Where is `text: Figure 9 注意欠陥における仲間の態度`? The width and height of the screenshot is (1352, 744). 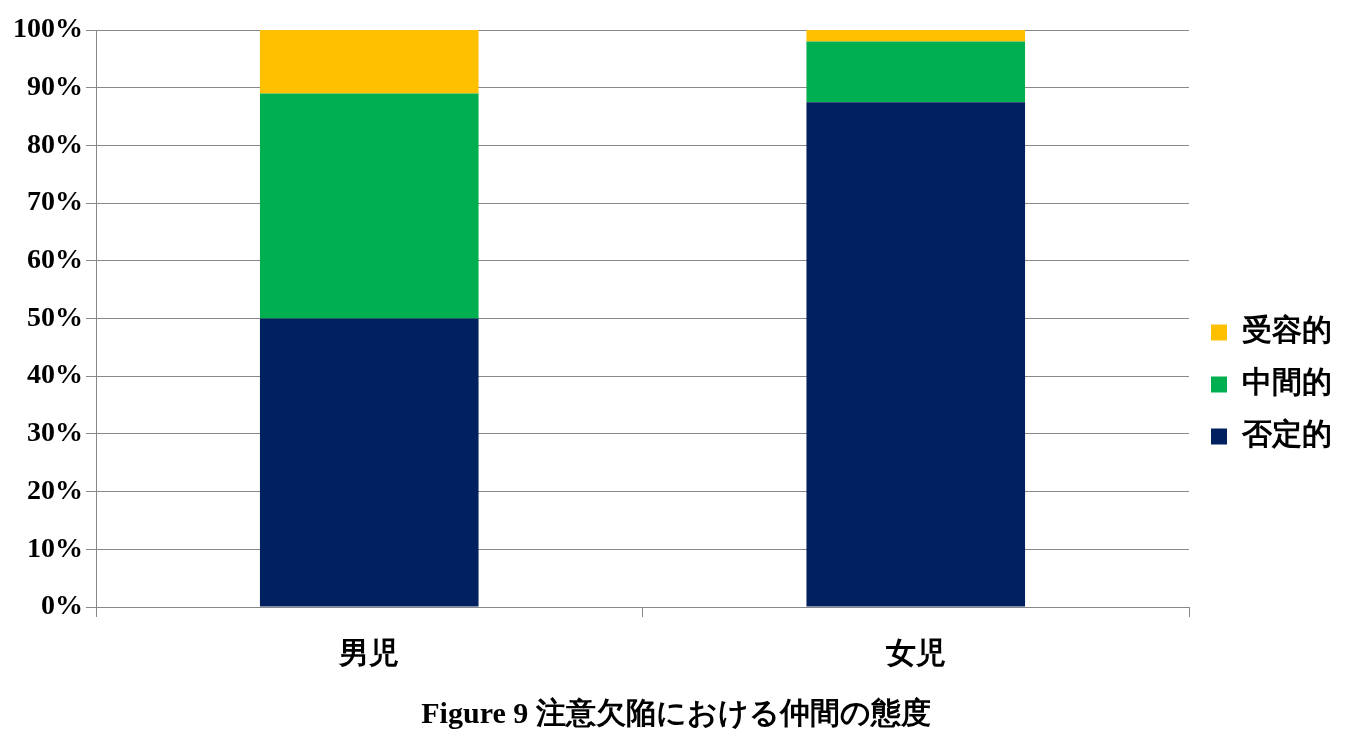
text: Figure 9 注意欠陥における仲間の態度 is located at coordinates (676, 712).